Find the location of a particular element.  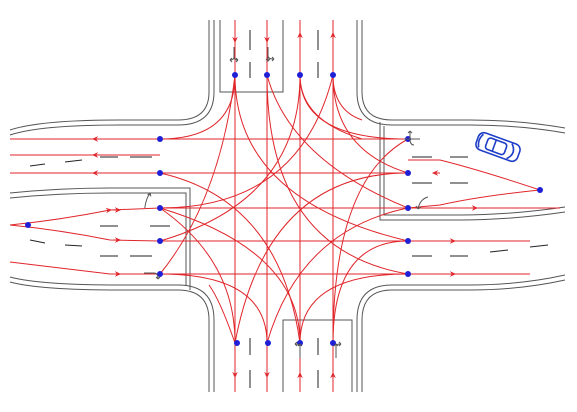

north-median is located at coordinates (251, 56).